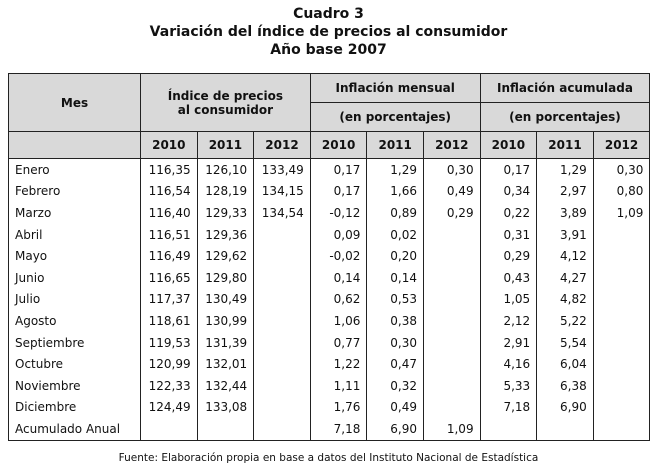  Describe the element at coordinates (338, 234) in the screenshot. I see `value-cell: 0,09` at that location.